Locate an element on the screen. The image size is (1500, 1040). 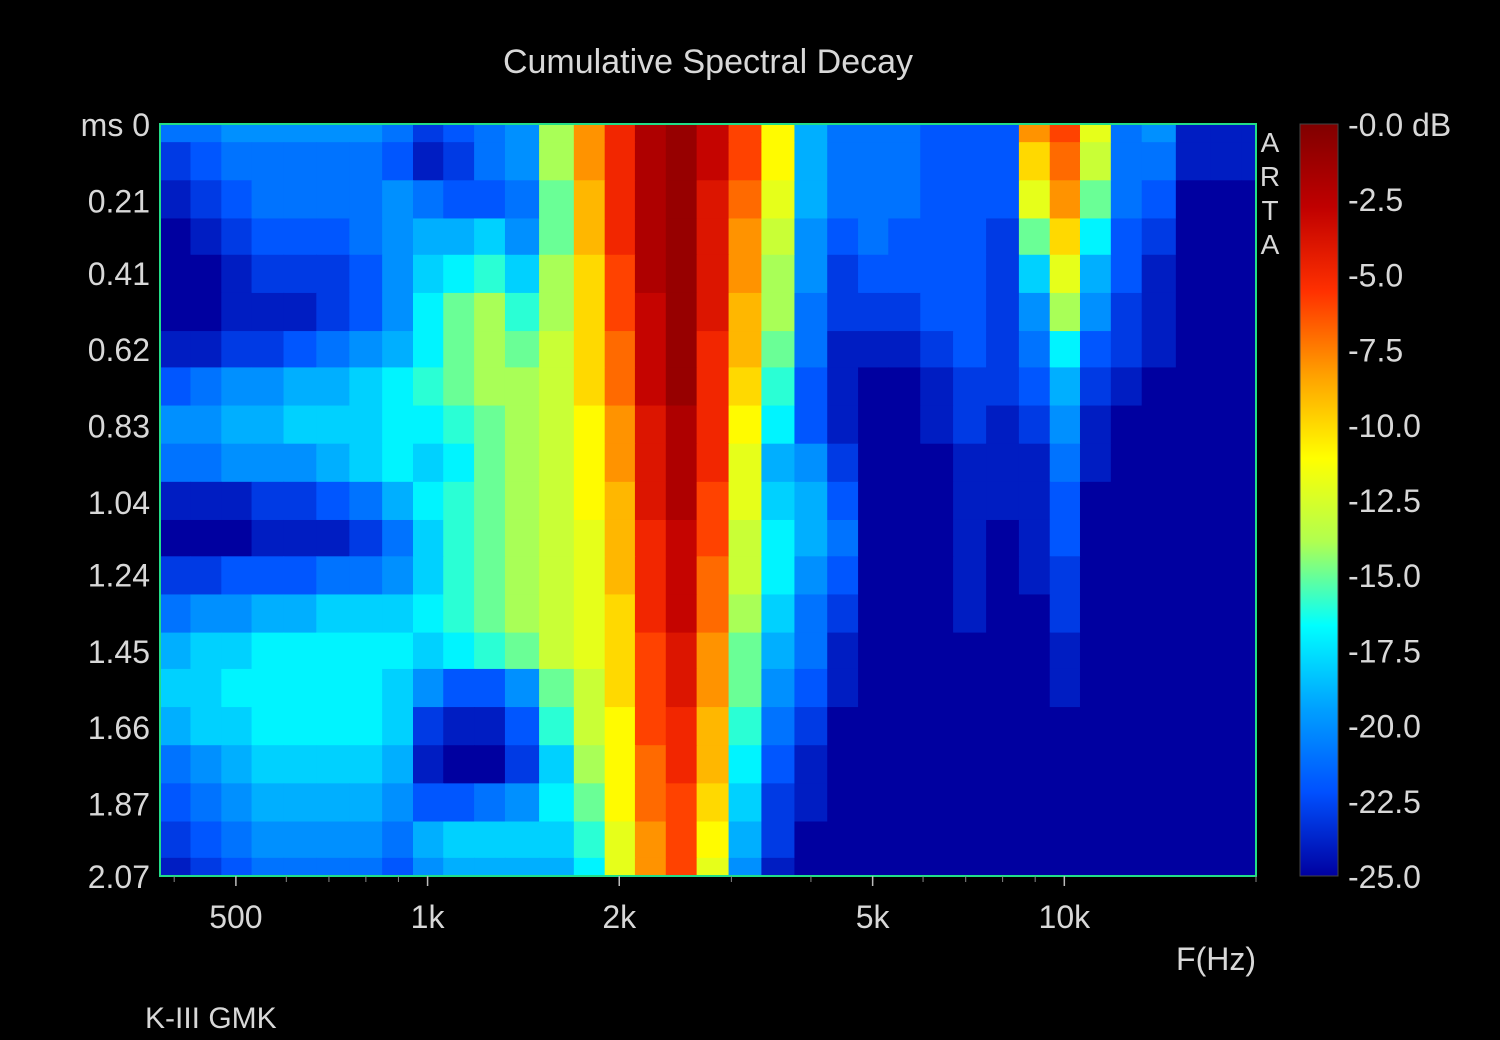
x-tick-label: 1k is located at coordinates (428, 917).